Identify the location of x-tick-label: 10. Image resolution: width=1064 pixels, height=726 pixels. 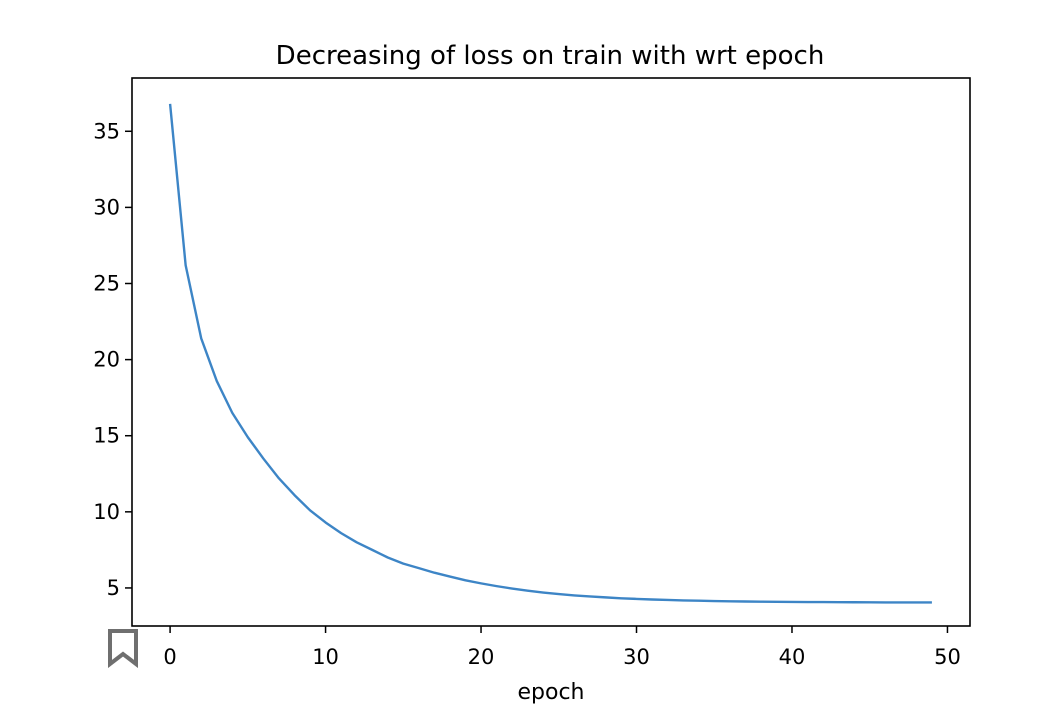
(325, 657).